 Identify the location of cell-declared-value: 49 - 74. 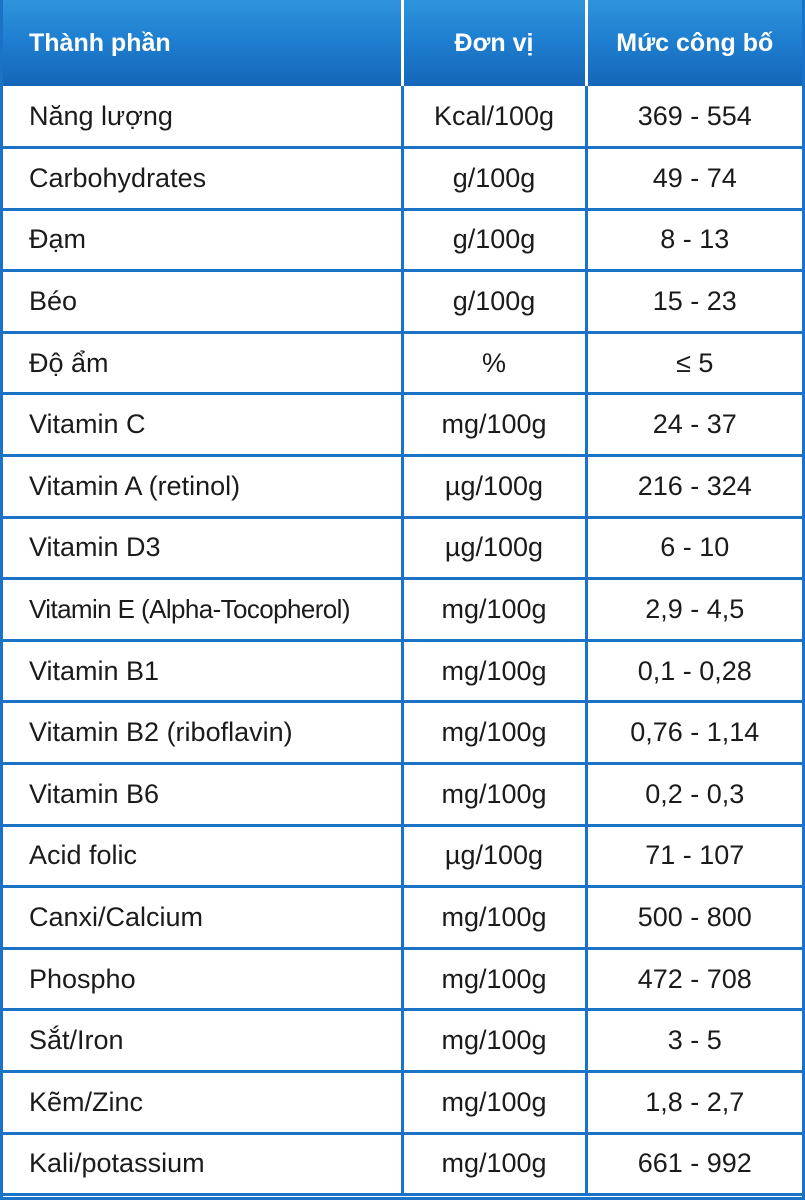
(694, 179).